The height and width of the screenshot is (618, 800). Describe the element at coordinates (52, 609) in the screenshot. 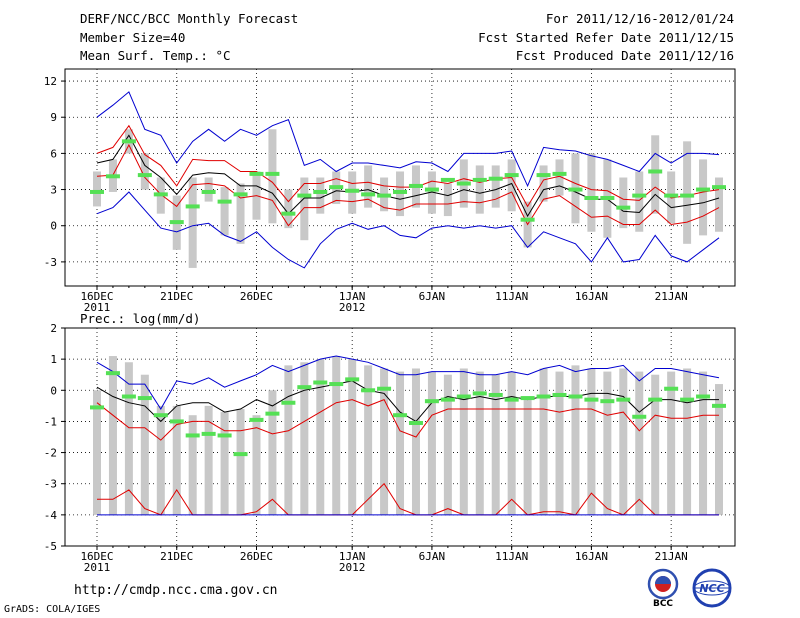

I see `grads-credit: GrADS: COLA/IGES` at that location.